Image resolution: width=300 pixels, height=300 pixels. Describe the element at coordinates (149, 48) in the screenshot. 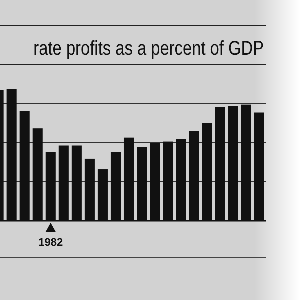

I see `chart-title: rate profits as a percent of GDP` at that location.